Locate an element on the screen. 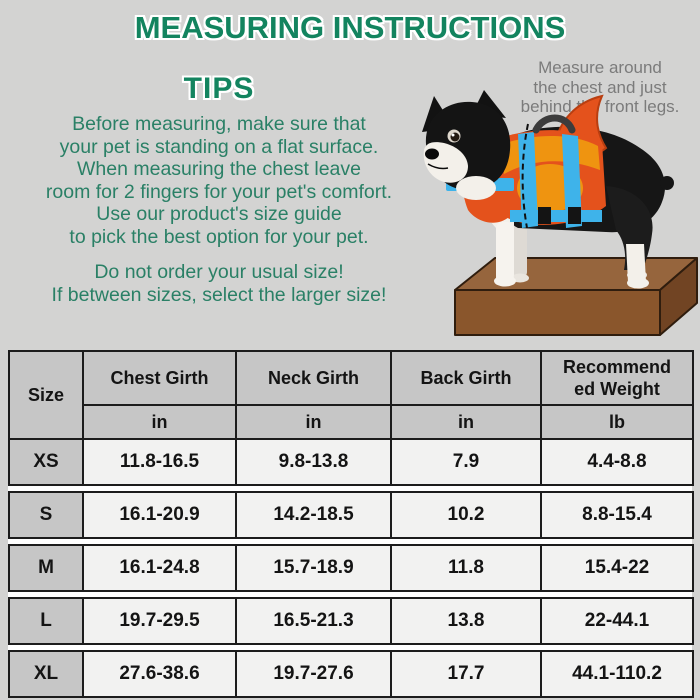 This screenshot has width=700, height=700. unit-neck: in is located at coordinates (313, 422).